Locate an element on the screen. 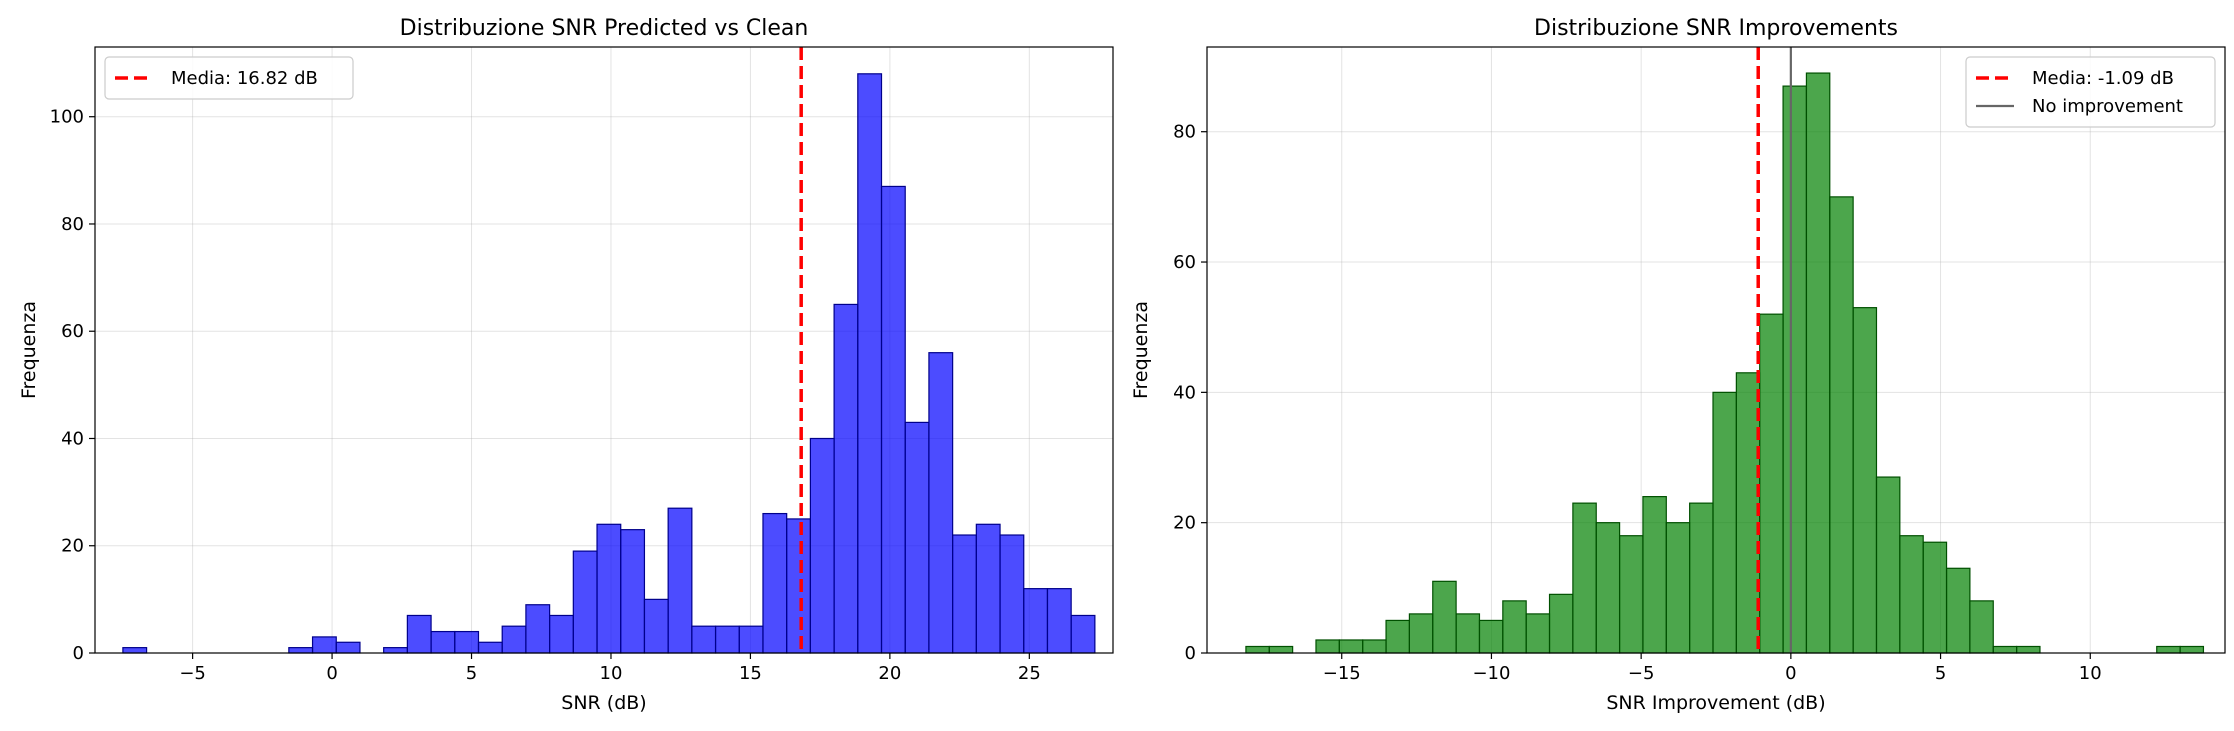 This screenshot has width=2234, height=731. legend-label: Media: -1.09 dB is located at coordinates (2103, 78).